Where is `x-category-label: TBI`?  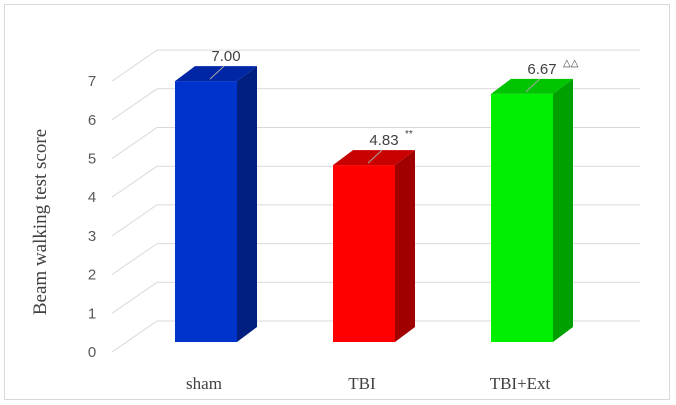
x-category-label: TBI is located at coordinates (362, 383).